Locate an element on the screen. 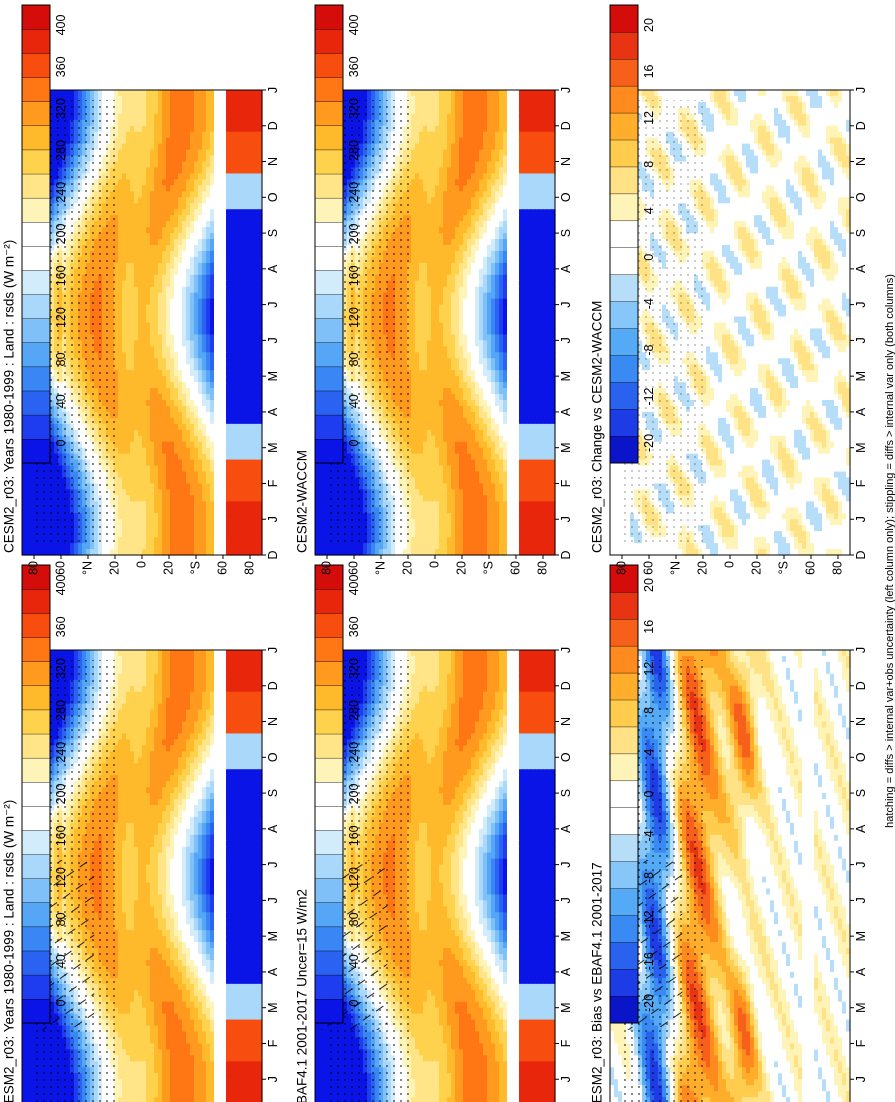 This screenshot has width=895, height=1102. colorbar-tick-label: 320 is located at coordinates (61, 668).